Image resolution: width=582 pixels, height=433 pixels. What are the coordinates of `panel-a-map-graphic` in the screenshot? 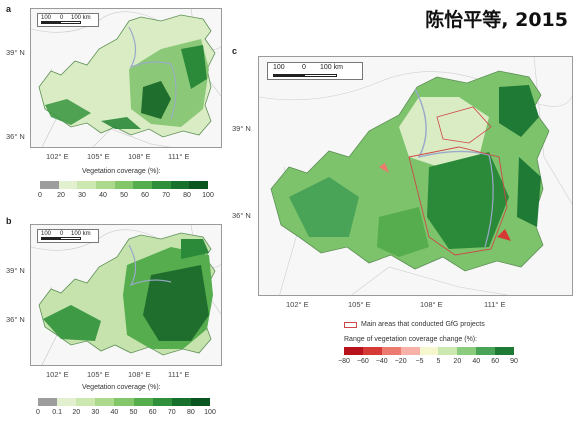 It's located at (126, 78).